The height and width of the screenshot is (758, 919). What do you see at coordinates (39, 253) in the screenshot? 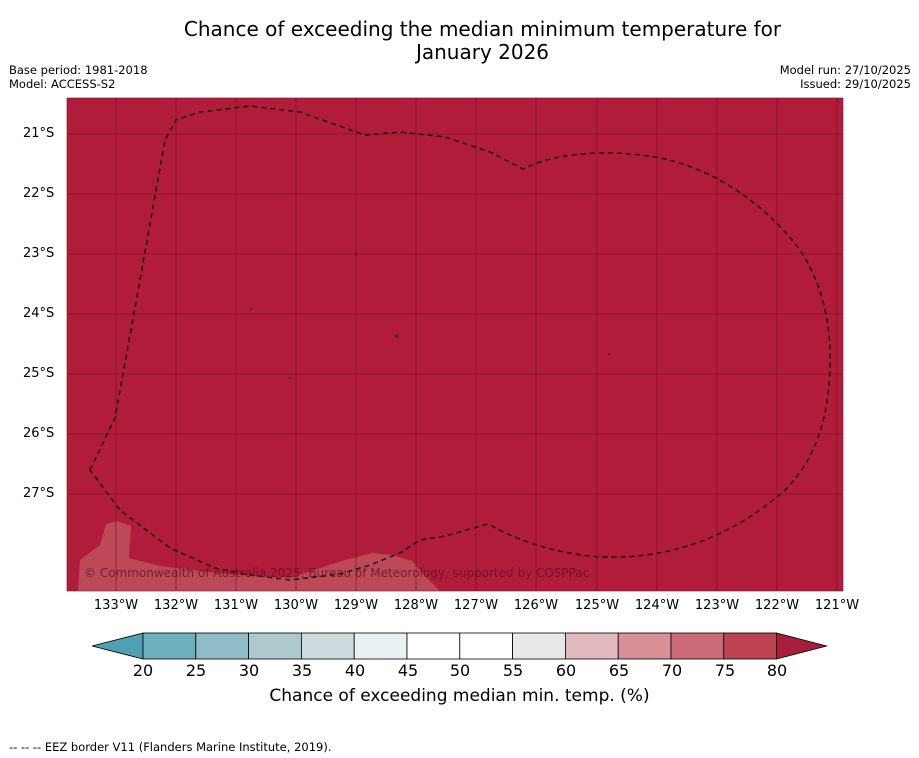
I see `lat-label: 23°S` at bounding box center [39, 253].